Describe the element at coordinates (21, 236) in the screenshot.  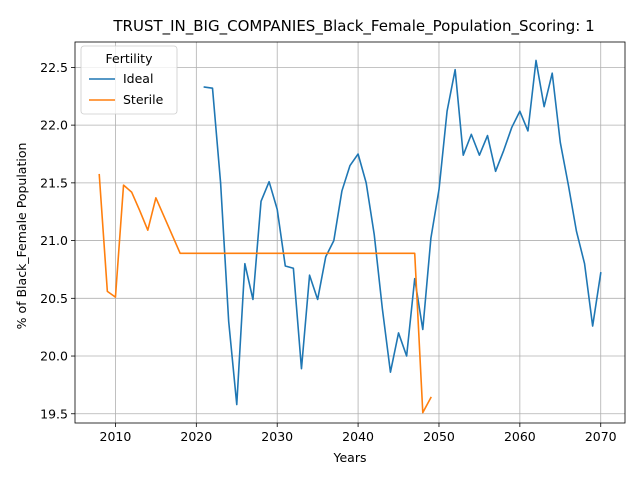
I see `y-axis-label: % of Black_Female Population` at that location.